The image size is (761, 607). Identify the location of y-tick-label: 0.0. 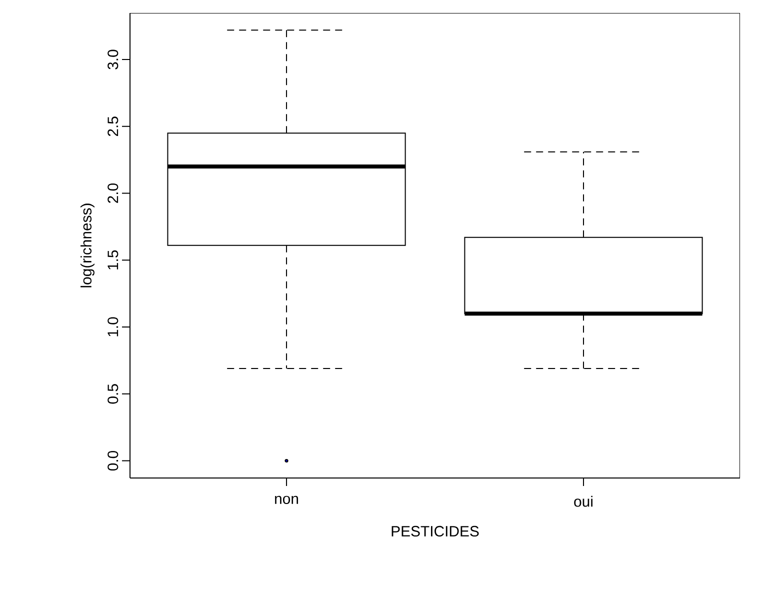
(113, 460).